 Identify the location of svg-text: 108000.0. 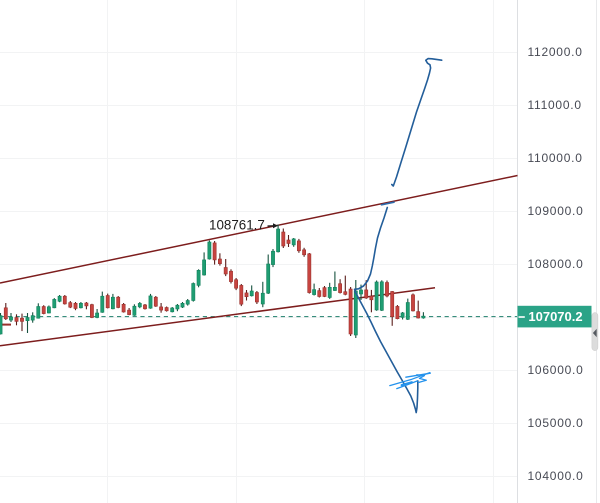
(556, 264).